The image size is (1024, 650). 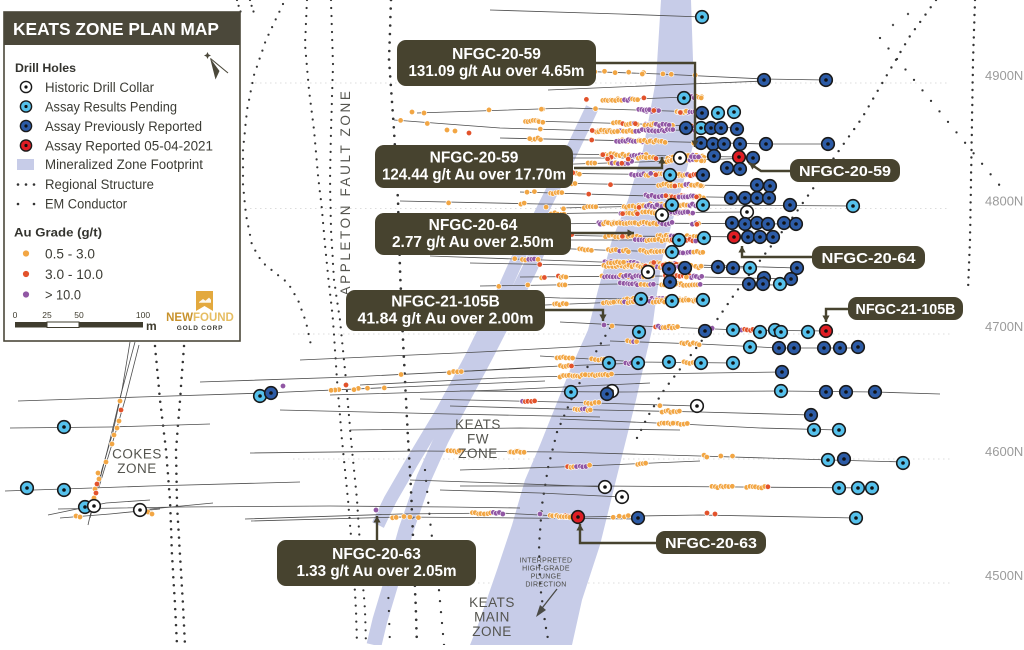 I want to click on svg-text: Mineralized Zone Footprint, so click(x=124, y=164).